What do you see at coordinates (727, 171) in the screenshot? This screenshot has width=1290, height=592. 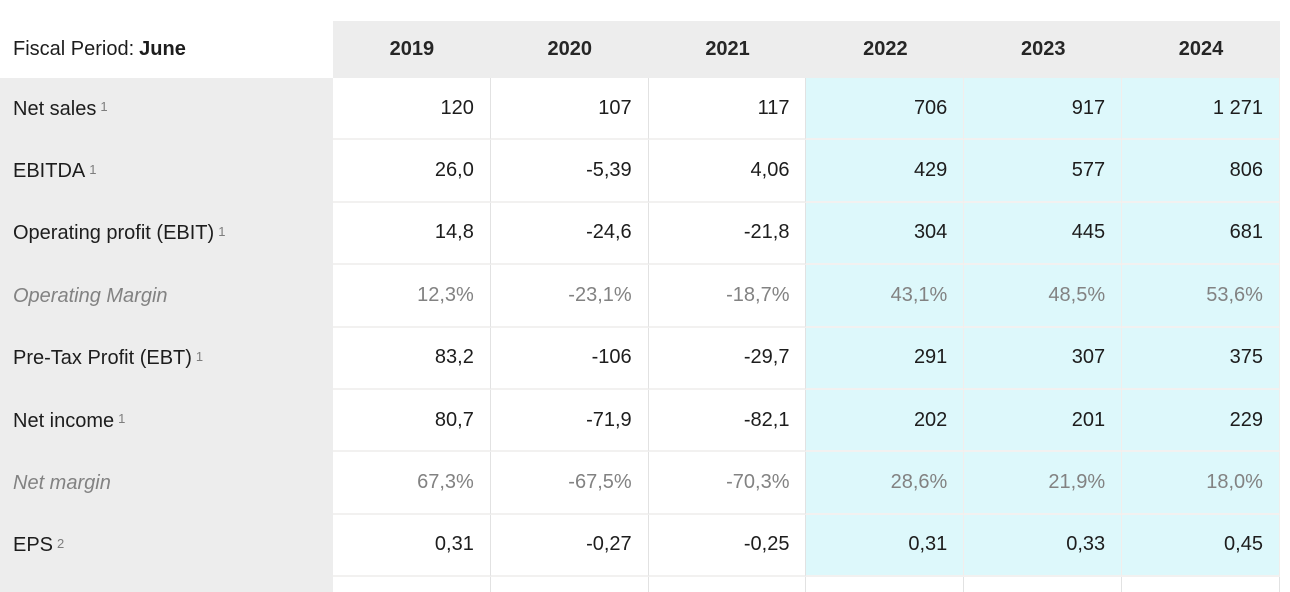 I see `value-cell: 4,06` at bounding box center [727, 171].